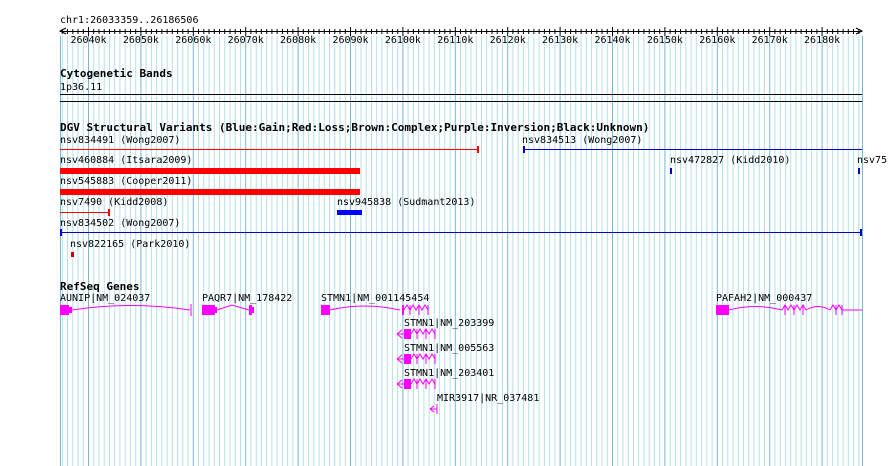 The width and height of the screenshot is (890, 466). I want to click on dgv-feature-label: nsv834502 (Wong2007), so click(120, 223).